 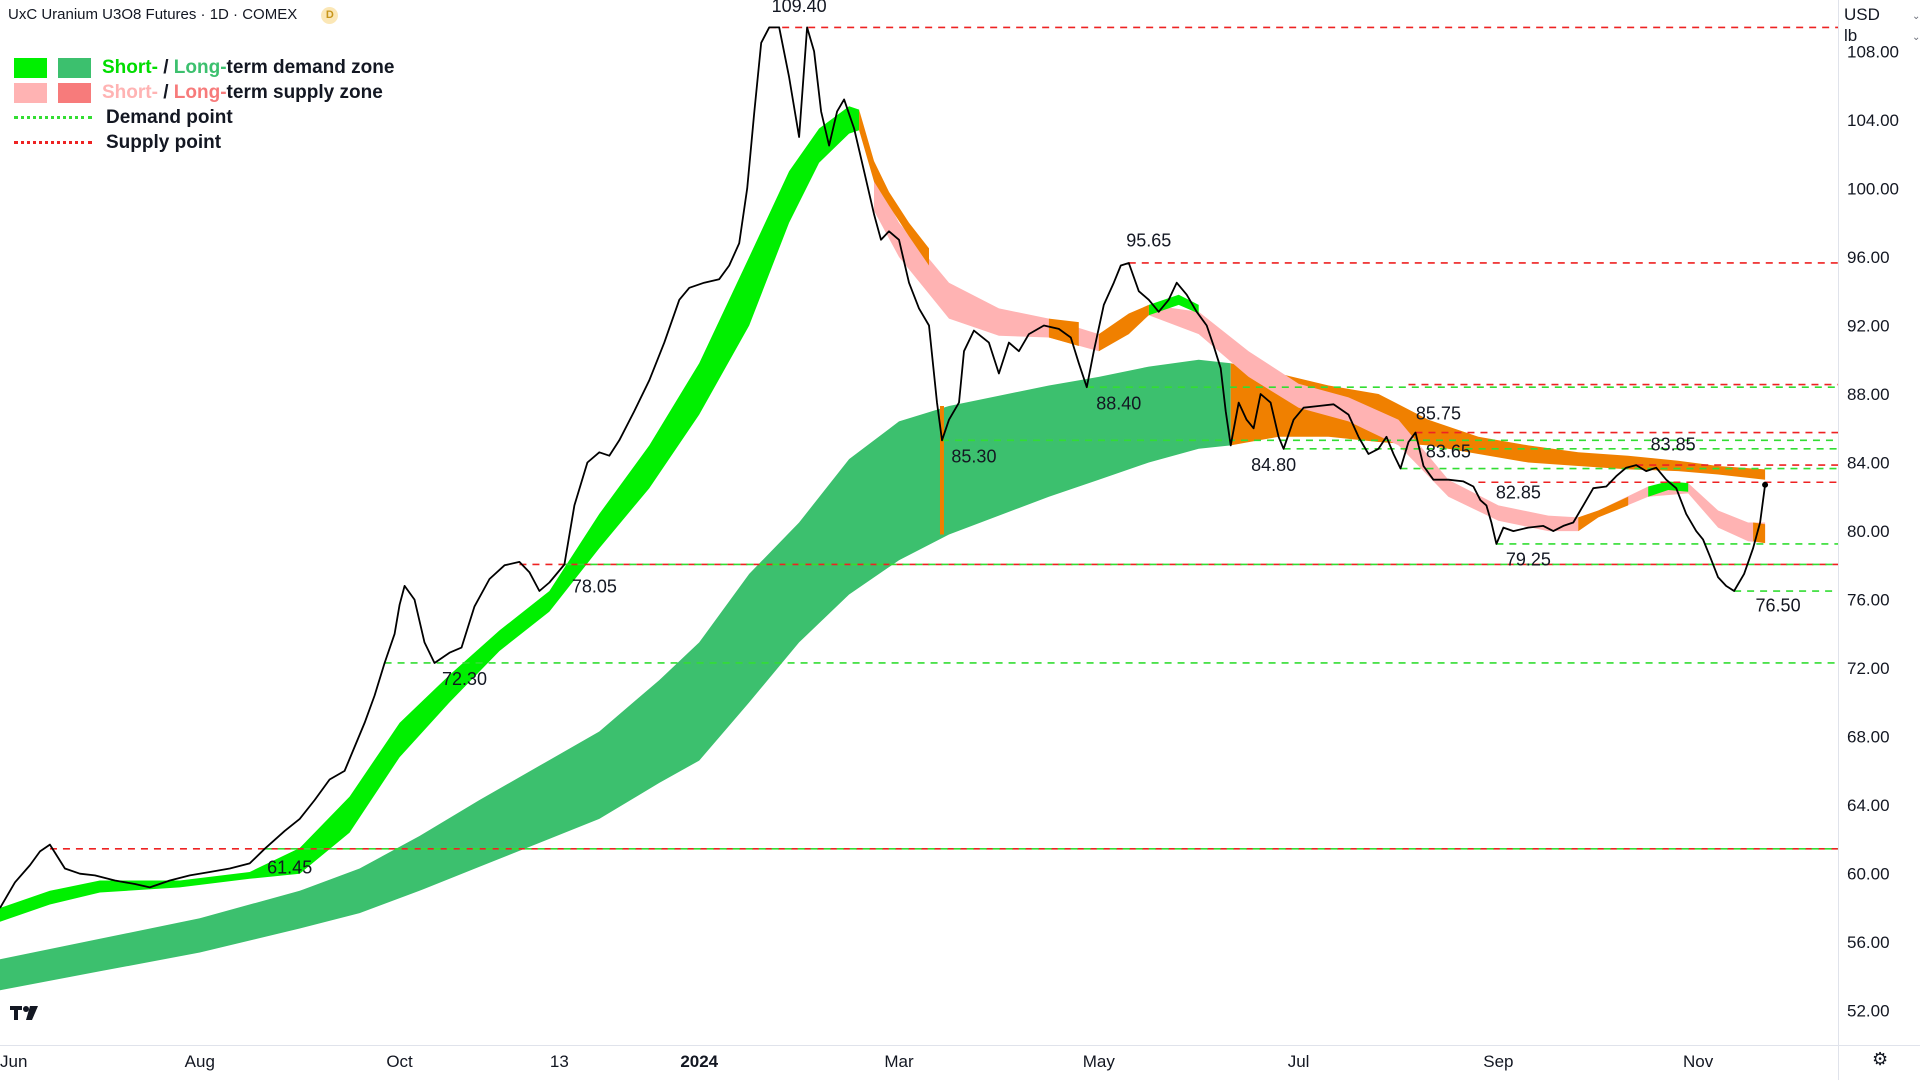 What do you see at coordinates (1868, 394) in the screenshot?
I see `y-tick-label: 88.00` at bounding box center [1868, 394].